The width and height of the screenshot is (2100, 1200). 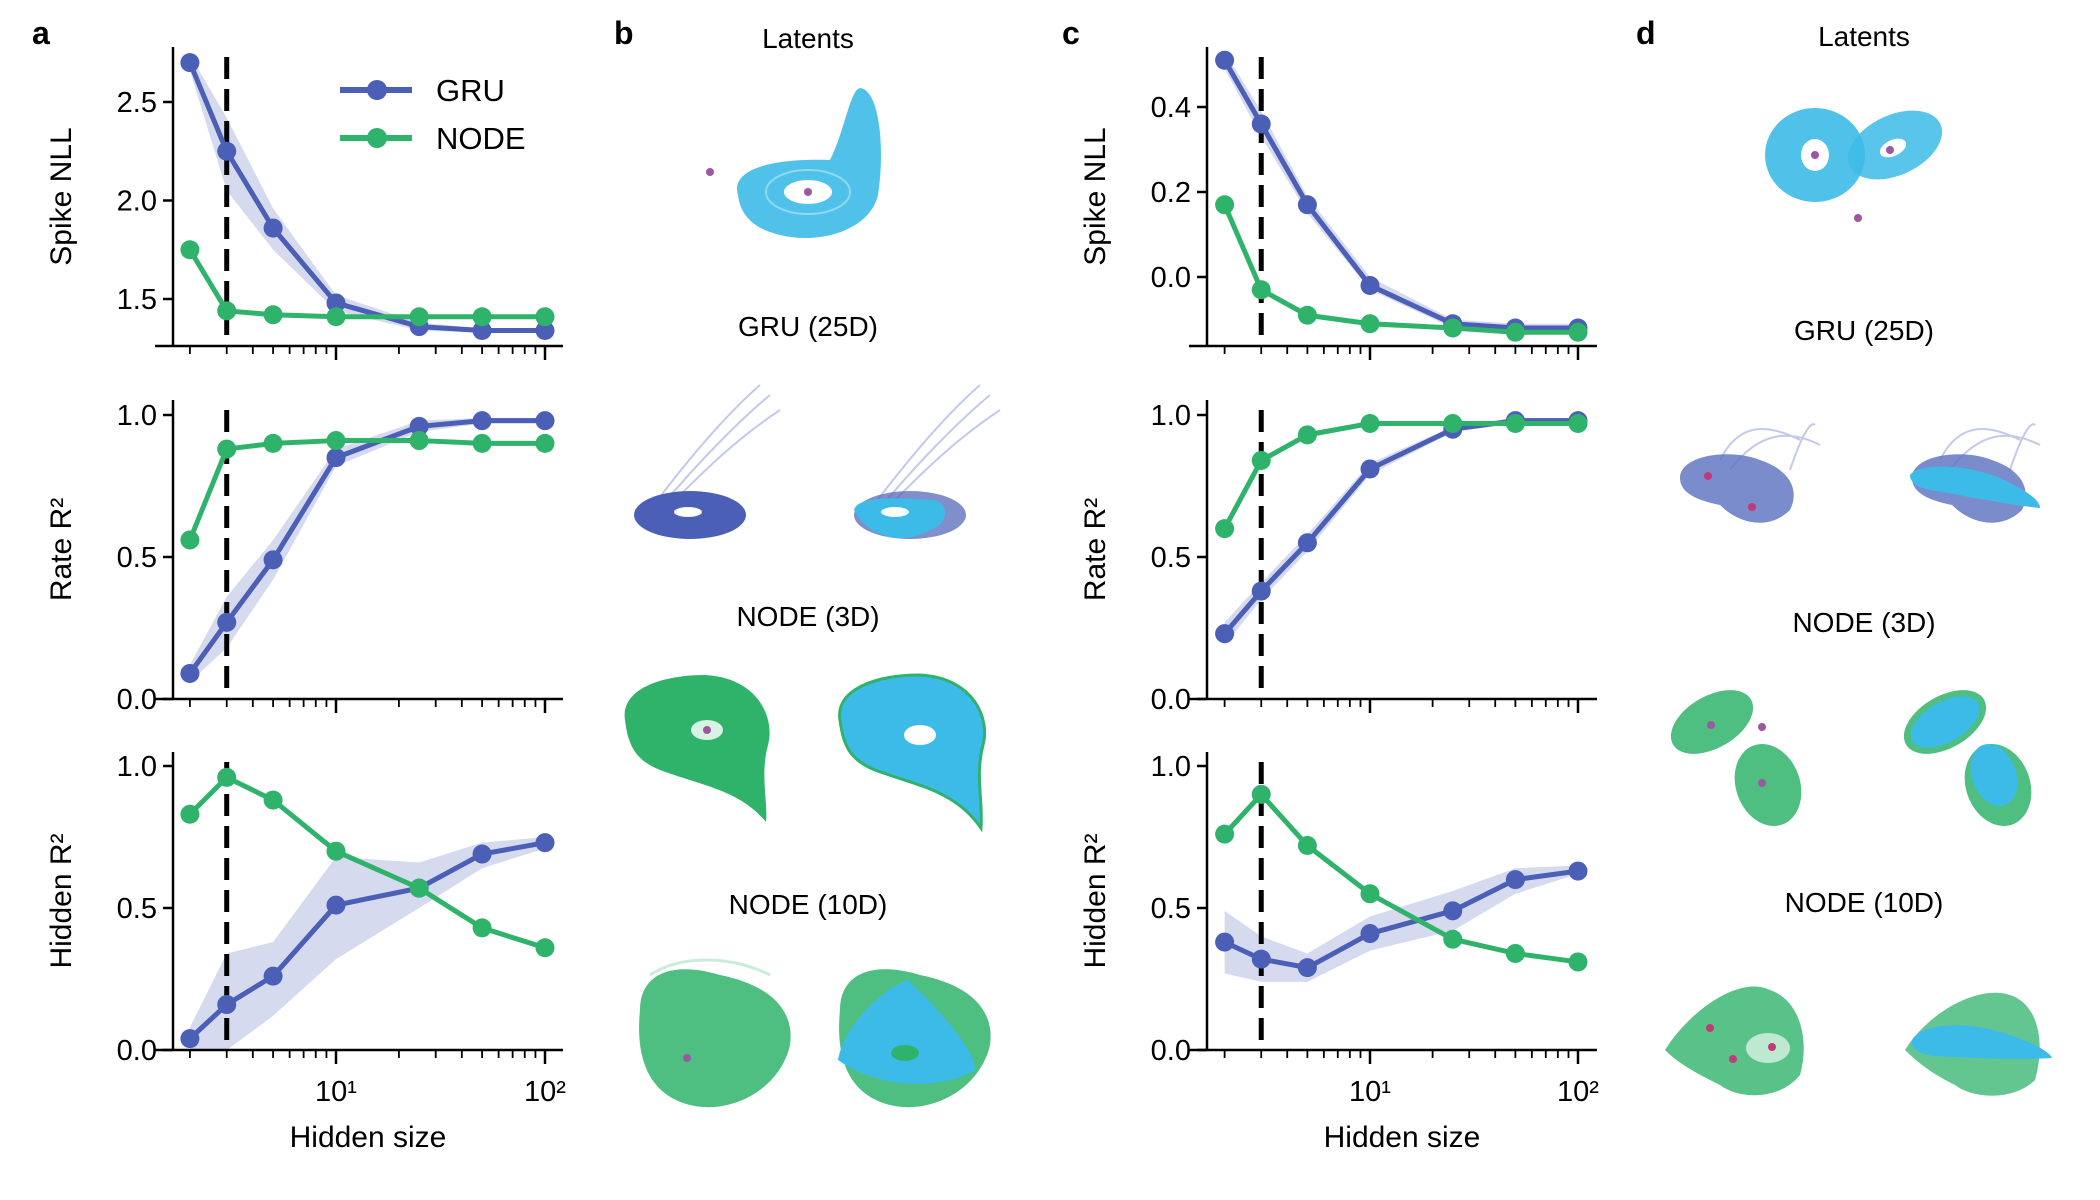 I want to click on y-axis-label: Spike NLL, so click(x=61, y=196).